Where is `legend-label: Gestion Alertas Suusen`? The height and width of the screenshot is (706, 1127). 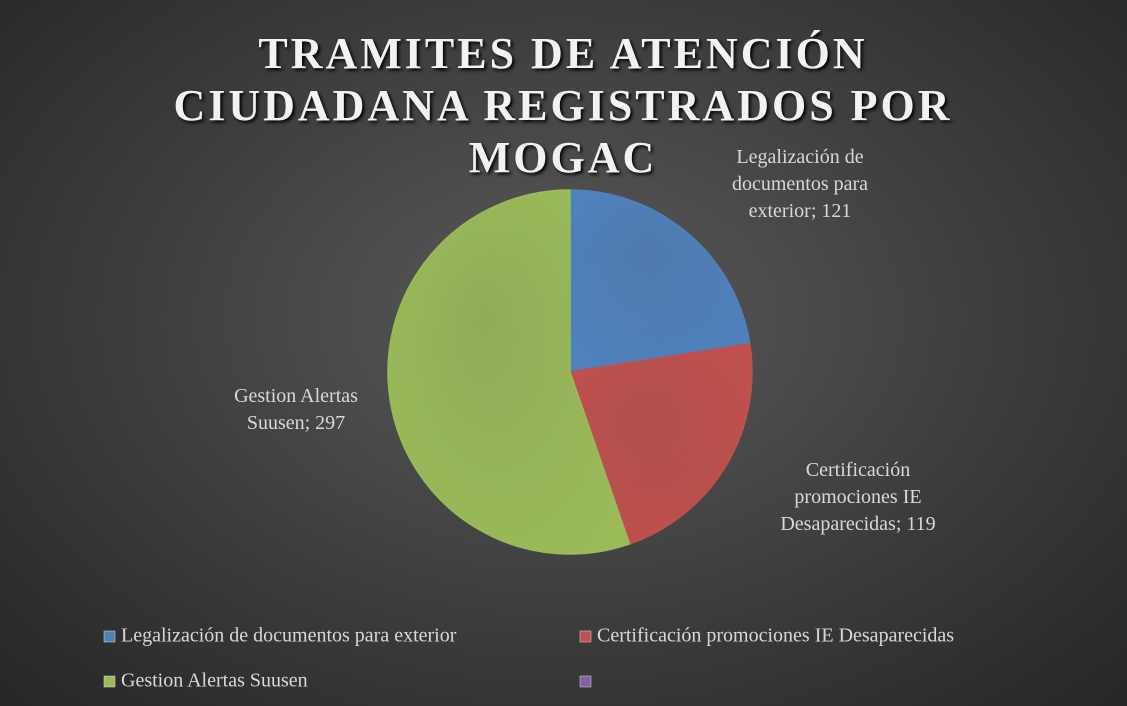 legend-label: Gestion Alertas Suusen is located at coordinates (214, 681).